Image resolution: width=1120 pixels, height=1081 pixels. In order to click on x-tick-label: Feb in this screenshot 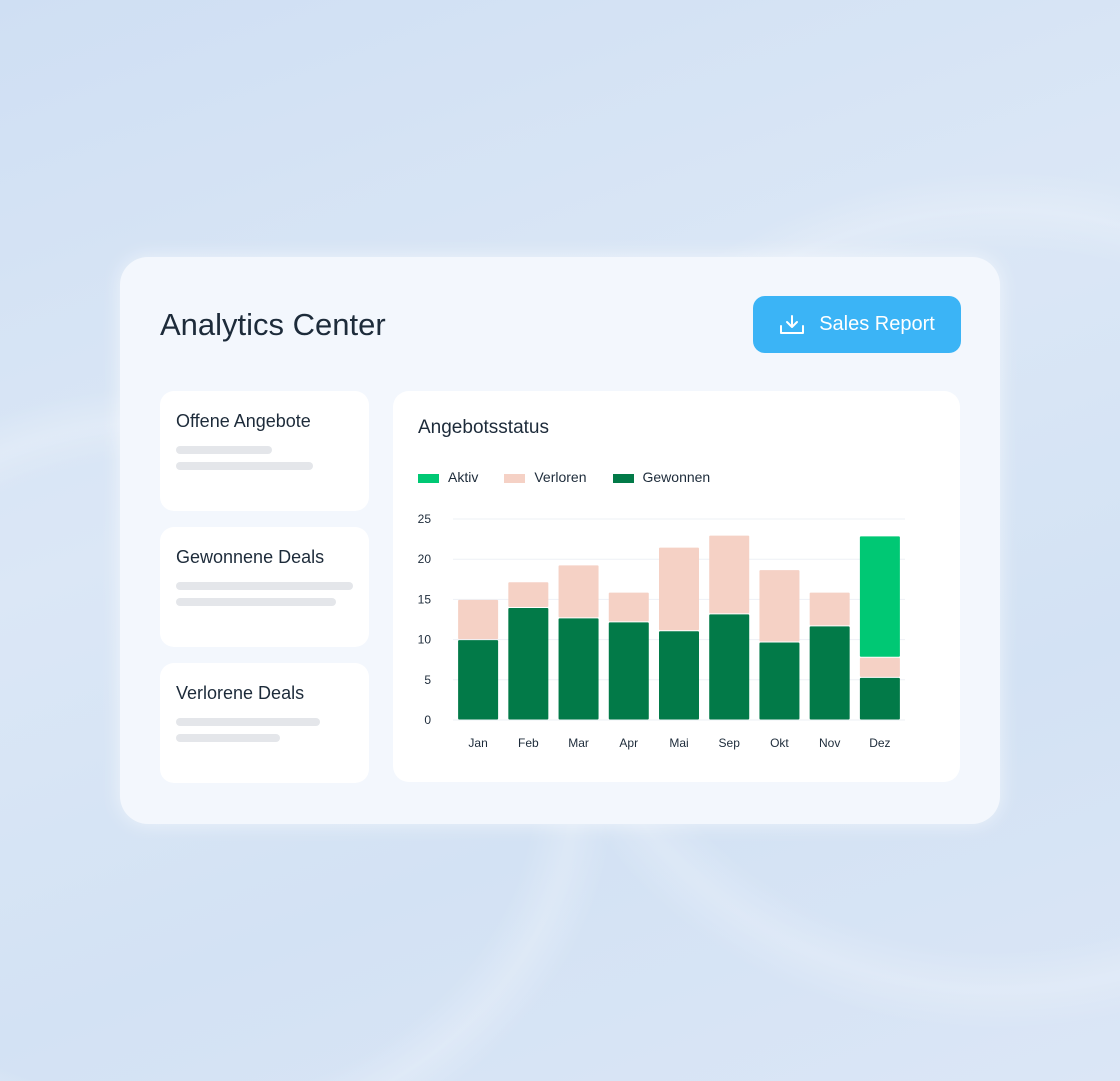, I will do `click(528, 743)`.